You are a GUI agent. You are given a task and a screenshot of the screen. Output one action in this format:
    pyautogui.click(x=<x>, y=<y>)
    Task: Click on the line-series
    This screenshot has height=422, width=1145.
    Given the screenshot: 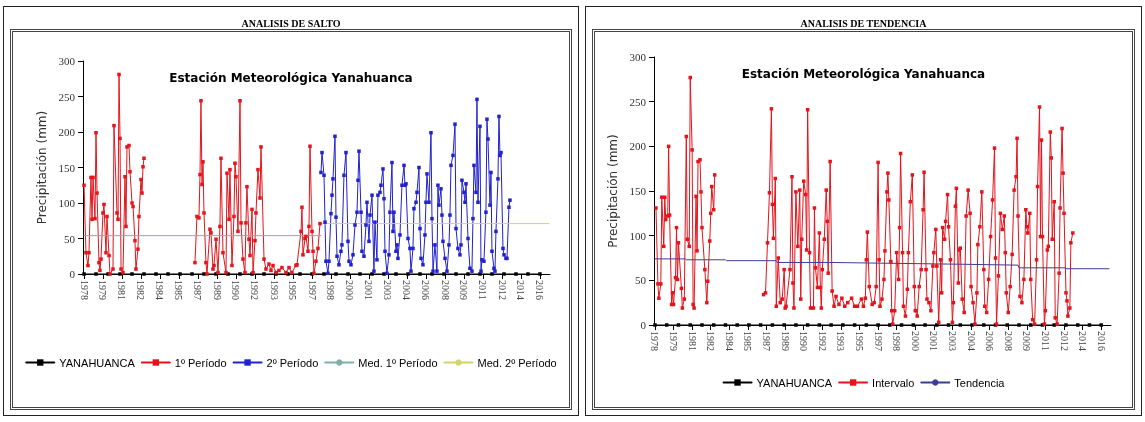 What is the action you would take?
    pyautogui.click(x=882, y=264)
    